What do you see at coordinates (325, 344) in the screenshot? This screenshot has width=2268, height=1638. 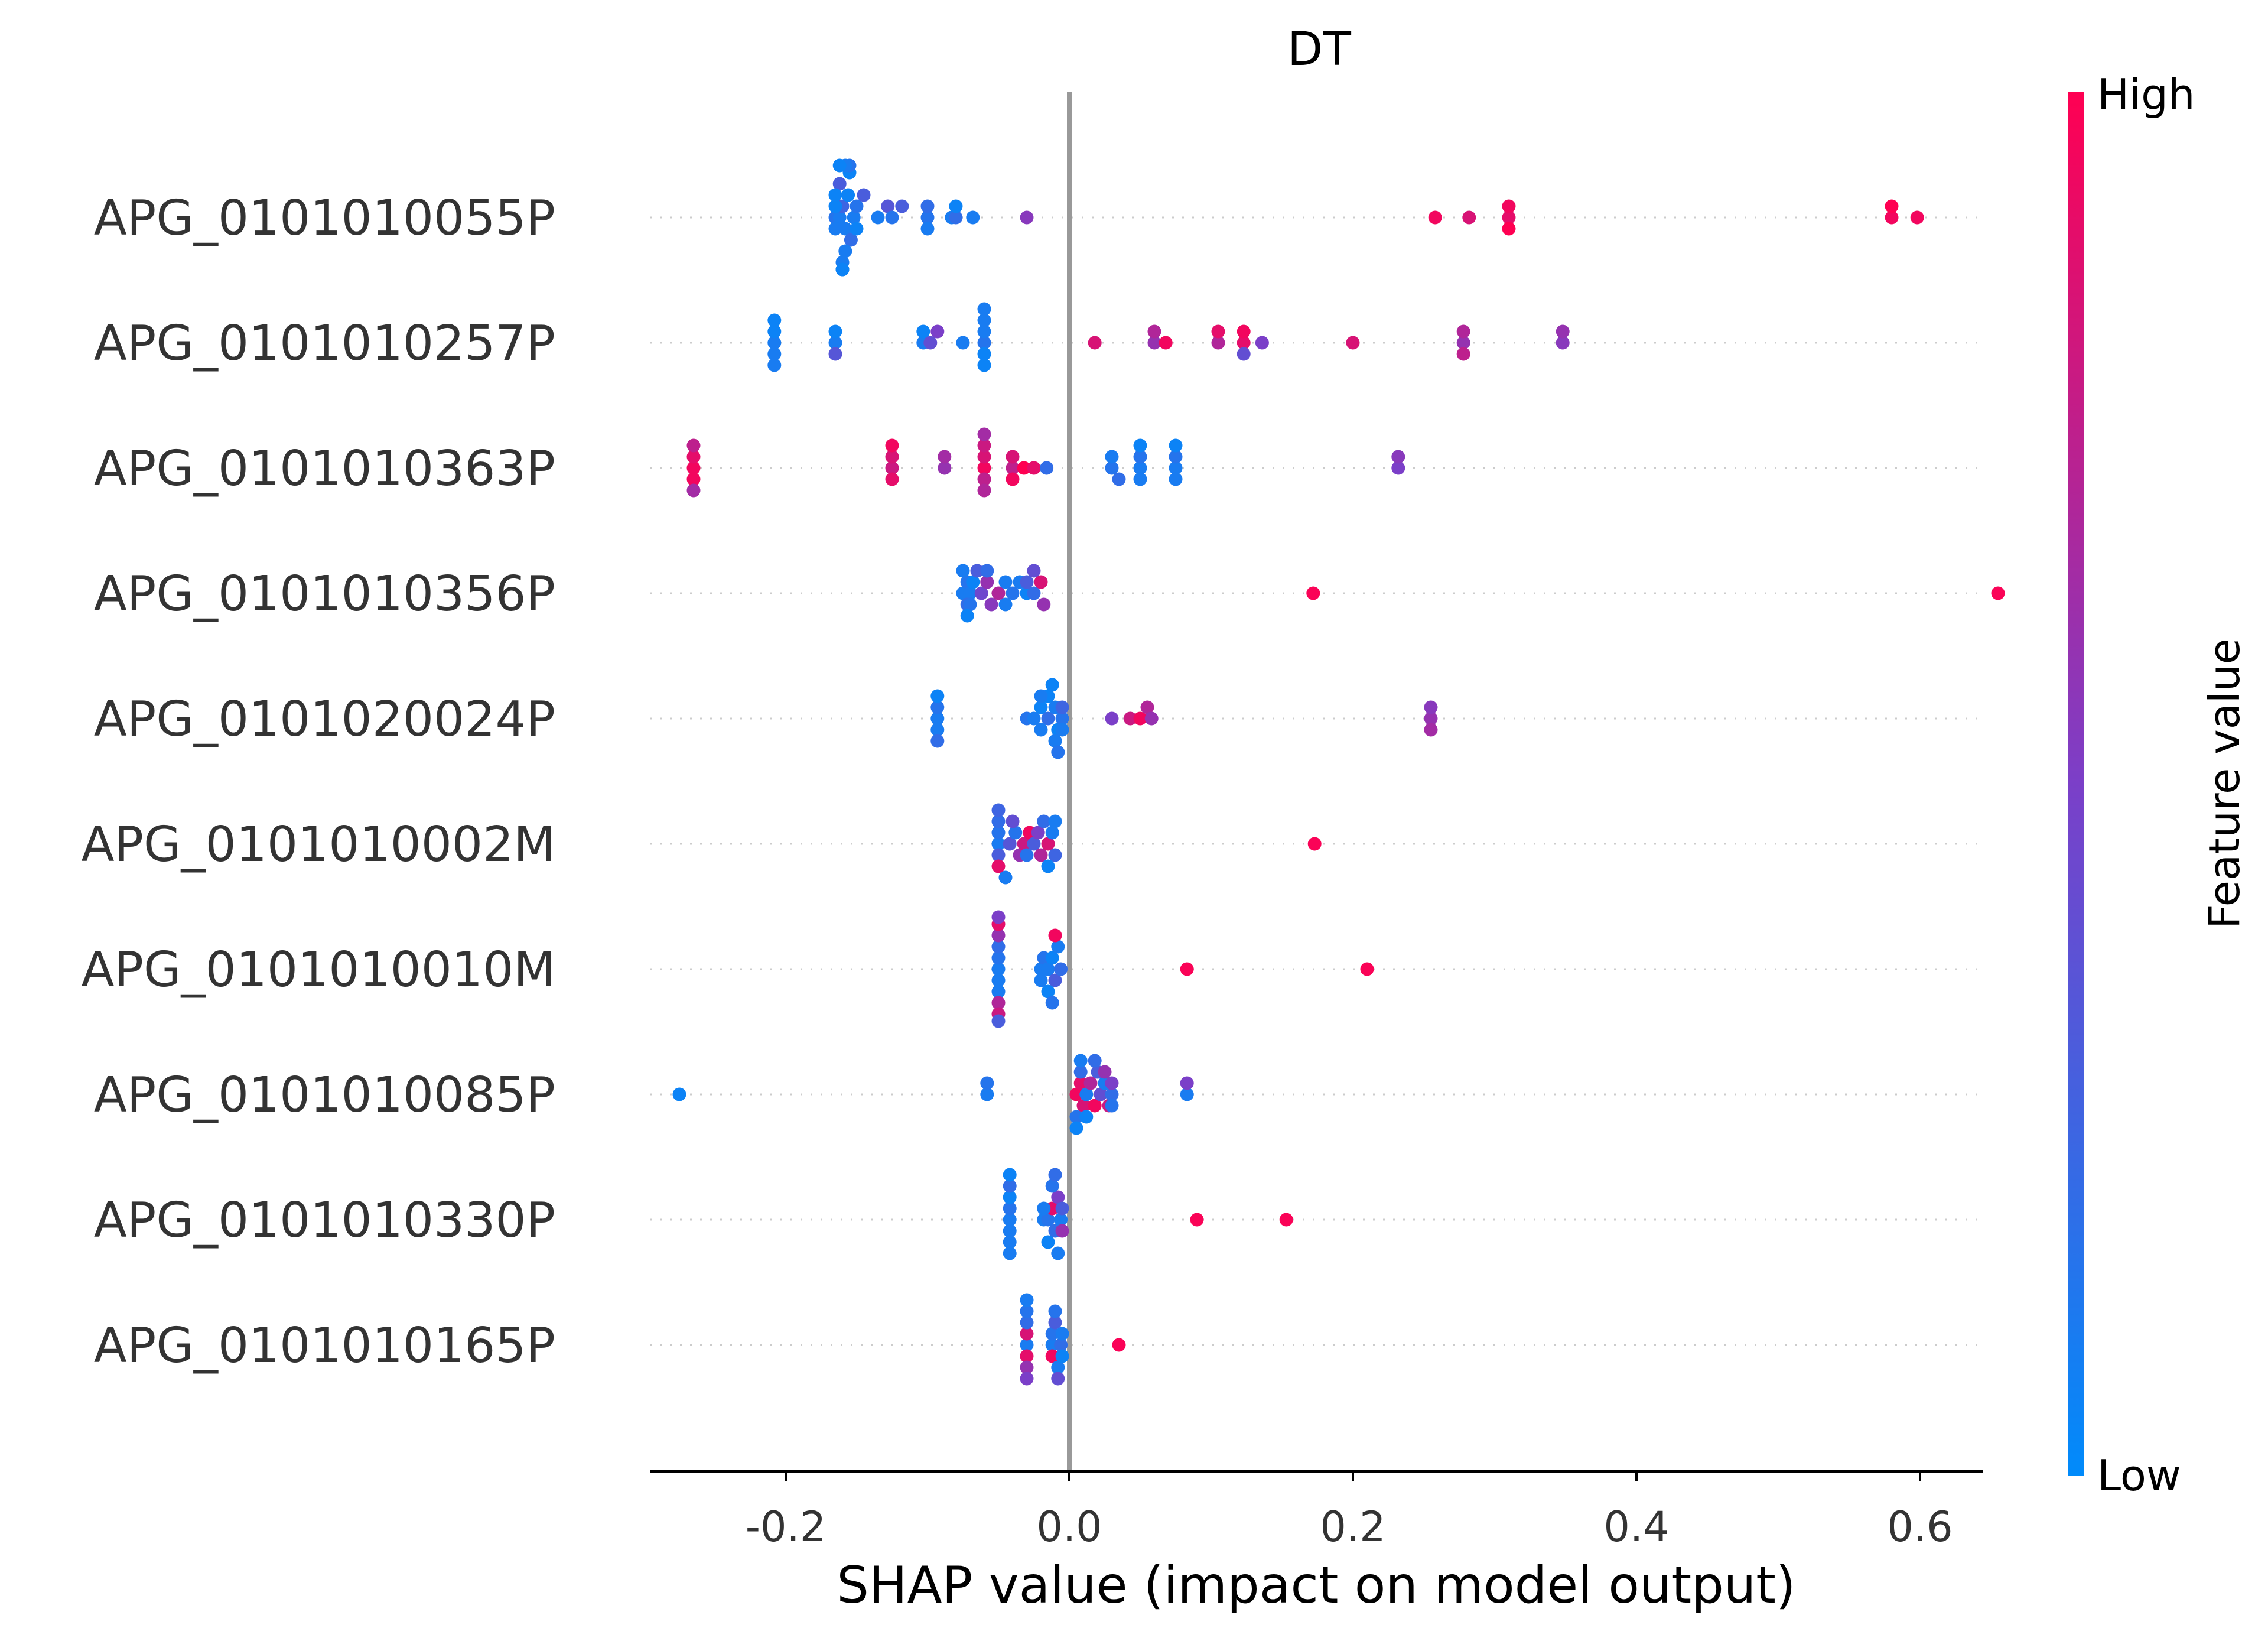 I see `feature-label: APG_0101010257P` at bounding box center [325, 344].